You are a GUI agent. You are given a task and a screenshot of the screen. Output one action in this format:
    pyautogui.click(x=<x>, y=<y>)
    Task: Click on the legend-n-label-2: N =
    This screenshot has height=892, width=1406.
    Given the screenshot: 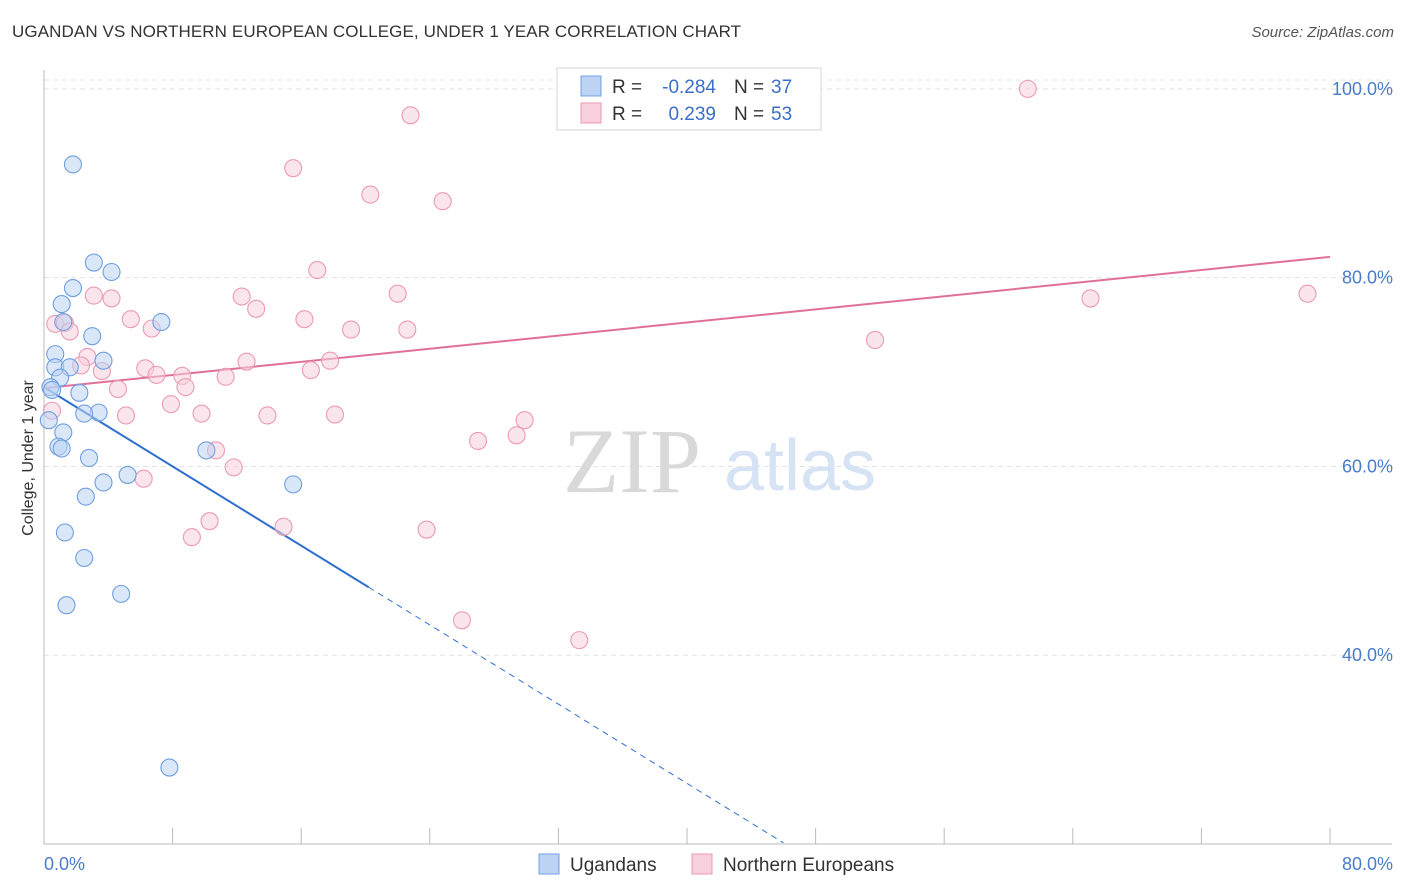 What is the action you would take?
    pyautogui.click(x=749, y=114)
    